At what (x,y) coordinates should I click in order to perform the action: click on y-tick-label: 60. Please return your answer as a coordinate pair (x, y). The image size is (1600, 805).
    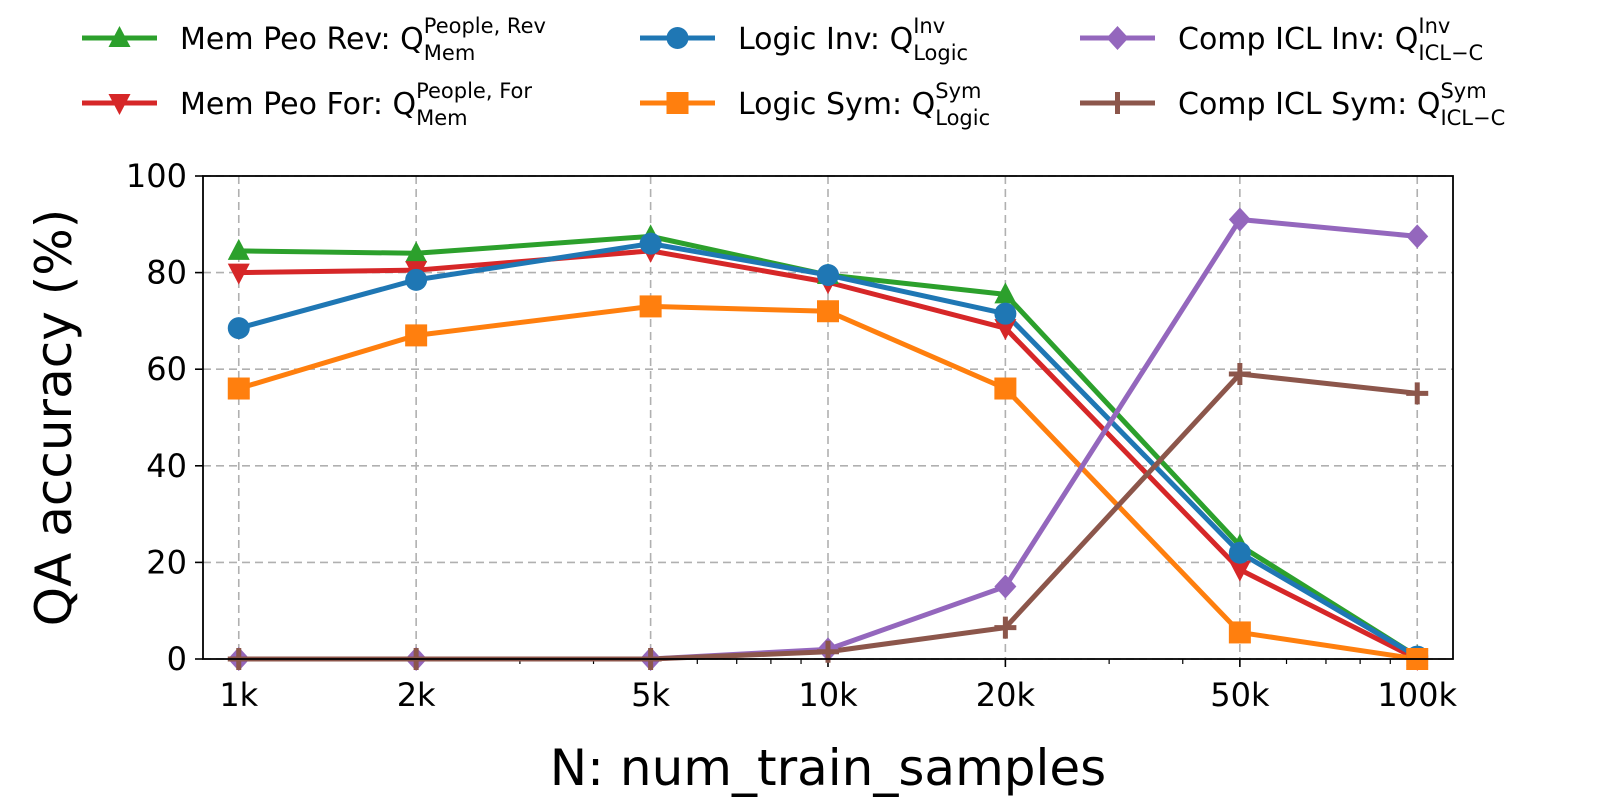
    Looking at the image, I should click on (166, 369).